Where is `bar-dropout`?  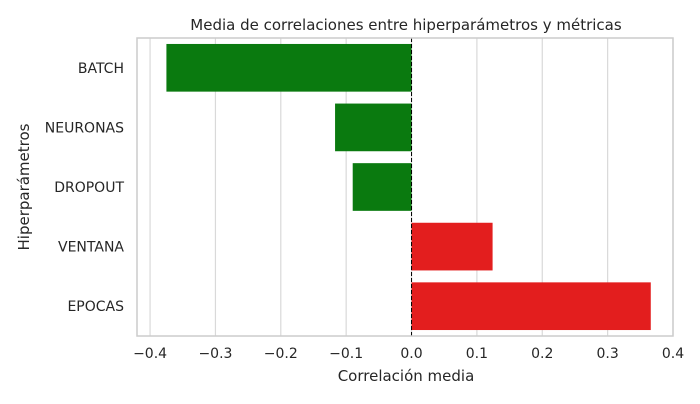 bar-dropout is located at coordinates (382, 187).